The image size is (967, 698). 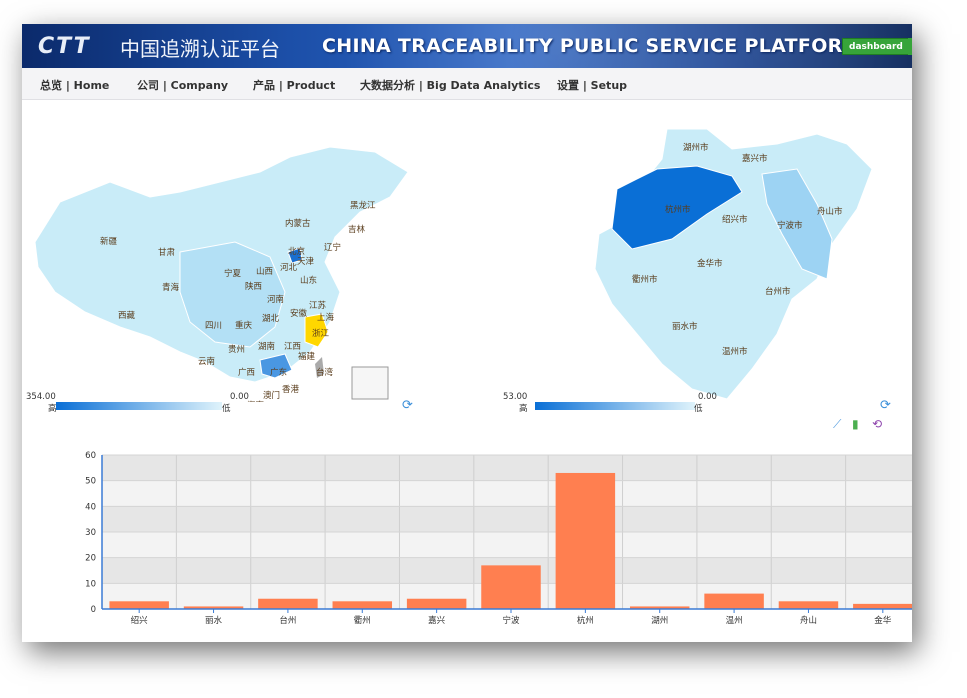 What do you see at coordinates (615, 406) in the screenshot?
I see `zj-legend-bar` at bounding box center [615, 406].